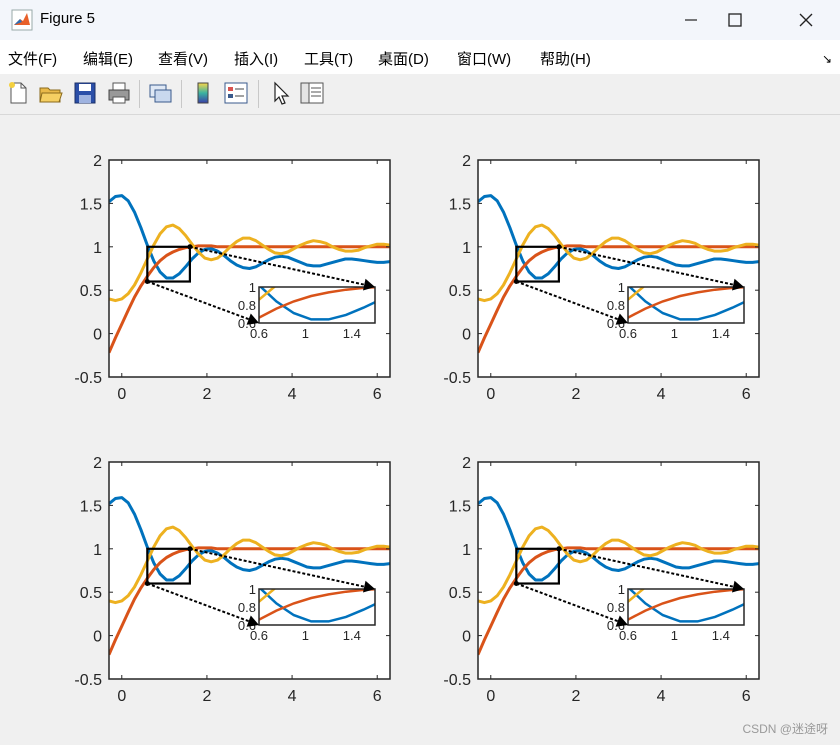 The image size is (840, 745). Describe the element at coordinates (198, 602) in the screenshot. I see `zoom-connector-line` at that location.